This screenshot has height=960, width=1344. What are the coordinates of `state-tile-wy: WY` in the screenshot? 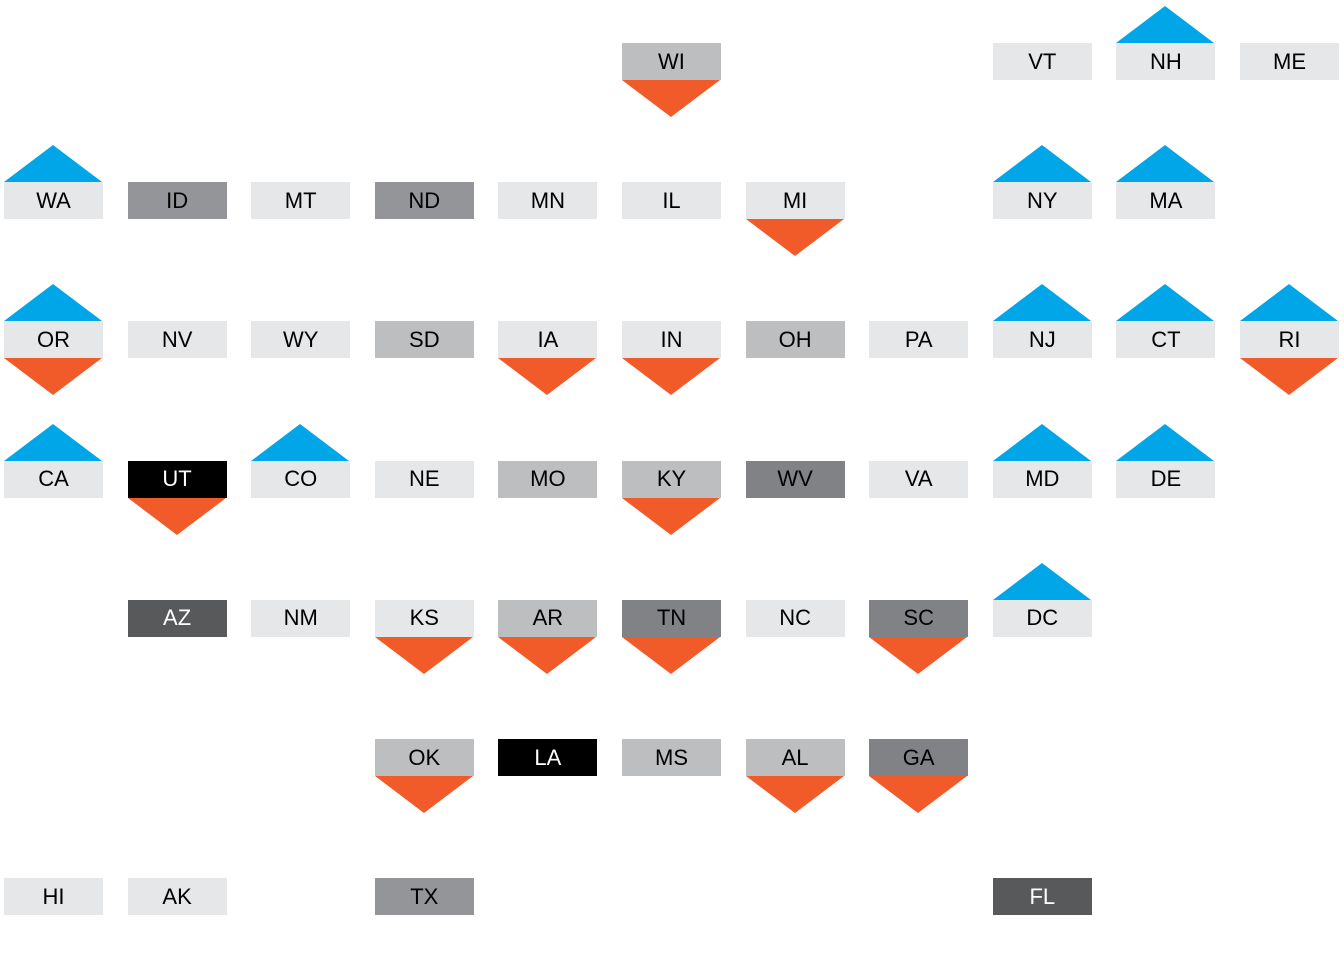 It's located at (301, 339).